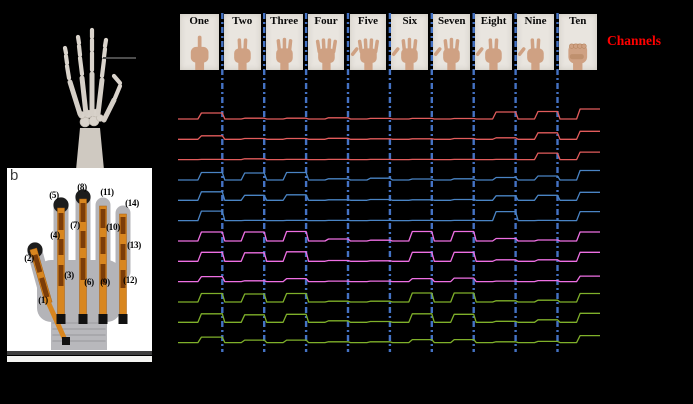 The image size is (693, 404). What do you see at coordinates (326, 21) in the screenshot?
I see `gesture-label: Four` at bounding box center [326, 21].